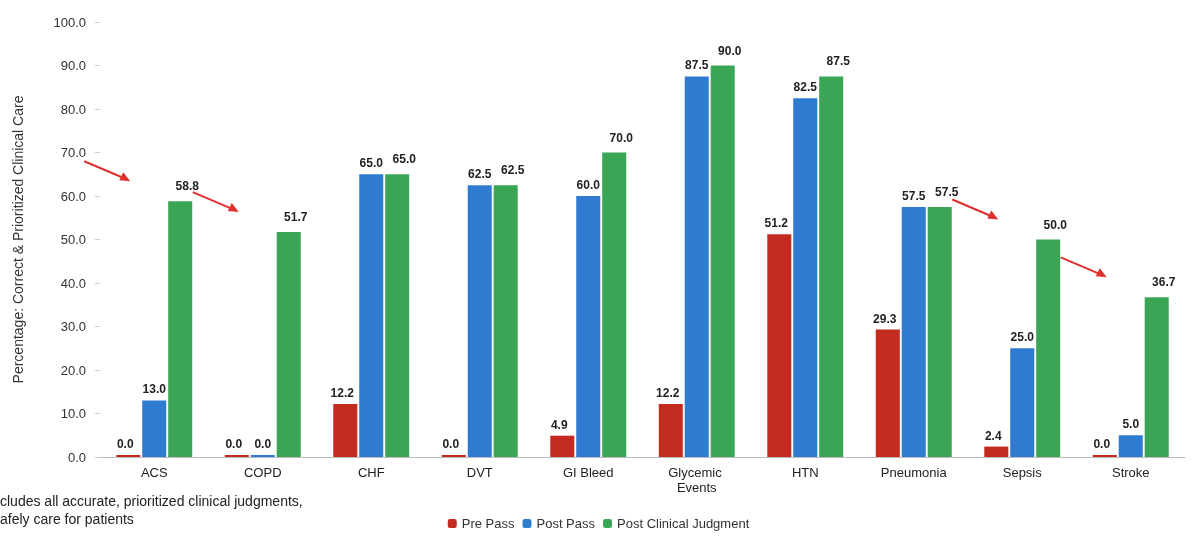  Describe the element at coordinates (73, 413) in the screenshot. I see `y-tick-label: 10.0` at that location.